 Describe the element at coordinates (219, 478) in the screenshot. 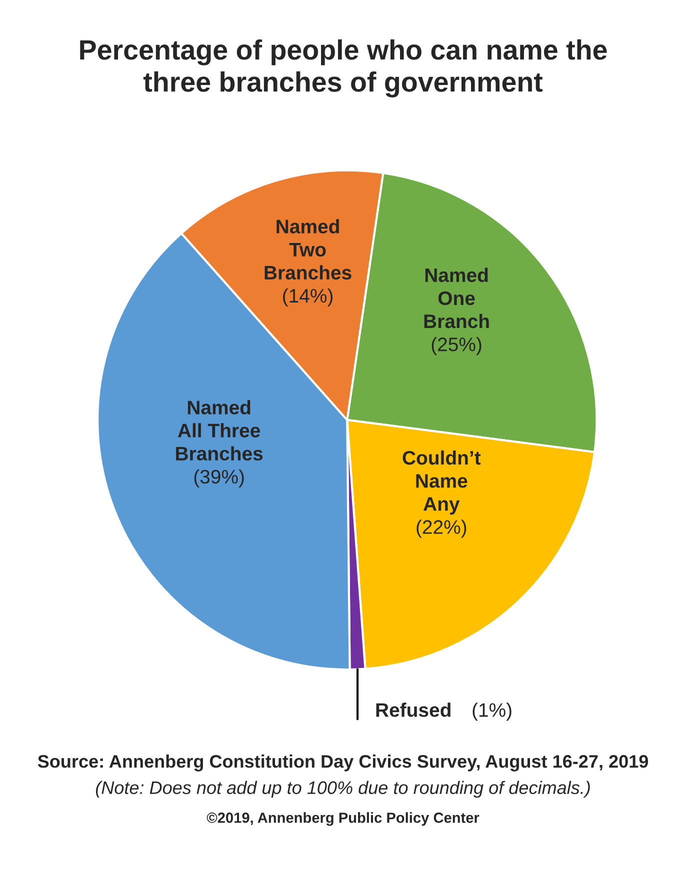

I see `data-label: (39%)` at that location.